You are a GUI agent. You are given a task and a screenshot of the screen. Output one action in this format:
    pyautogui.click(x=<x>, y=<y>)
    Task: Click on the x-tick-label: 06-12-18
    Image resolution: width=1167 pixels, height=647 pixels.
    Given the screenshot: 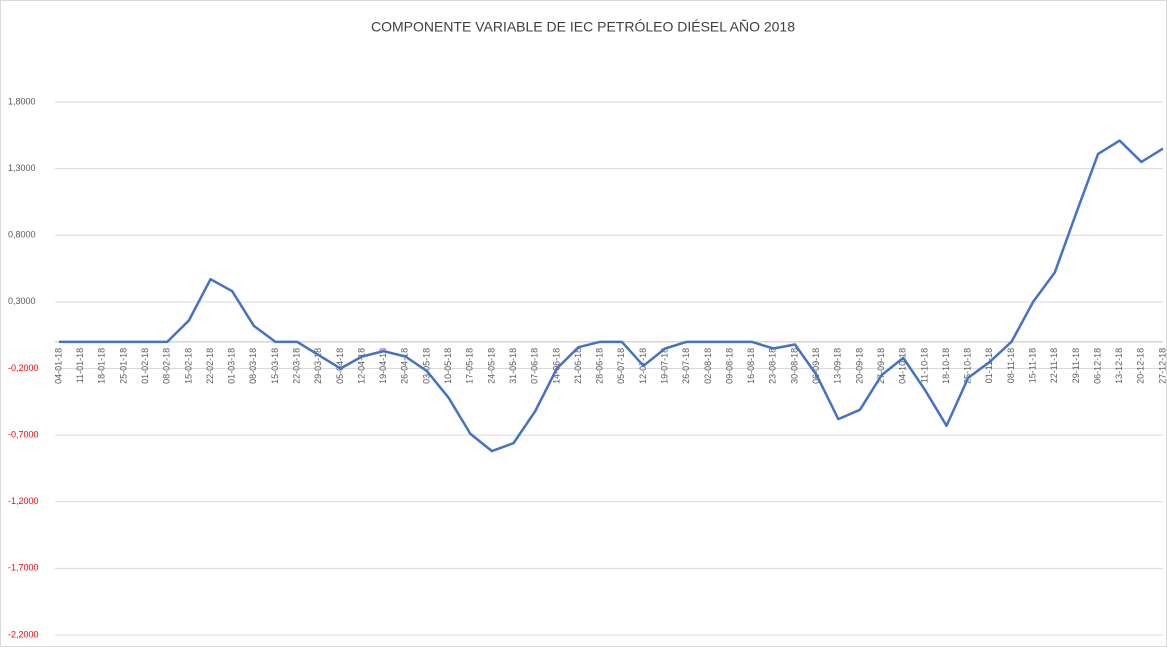 What is the action you would take?
    pyautogui.click(x=1097, y=366)
    